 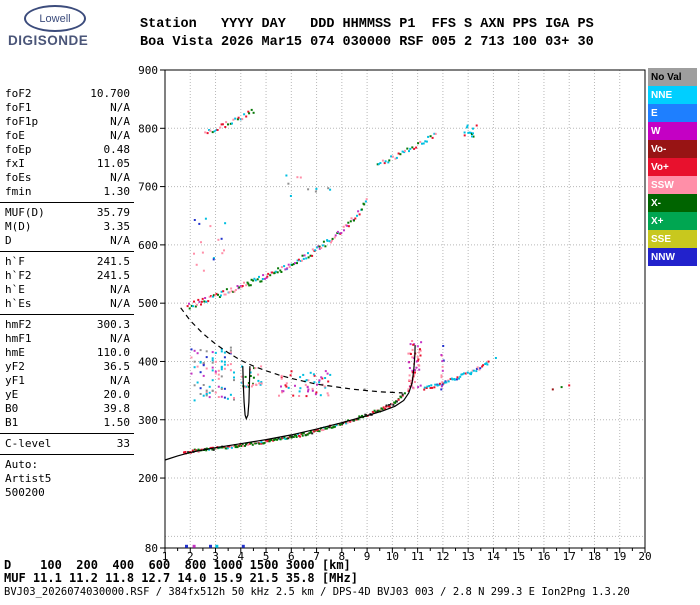 What do you see at coordinates (151, 548) in the screenshot?
I see `svg-text: 80` at bounding box center [151, 548].